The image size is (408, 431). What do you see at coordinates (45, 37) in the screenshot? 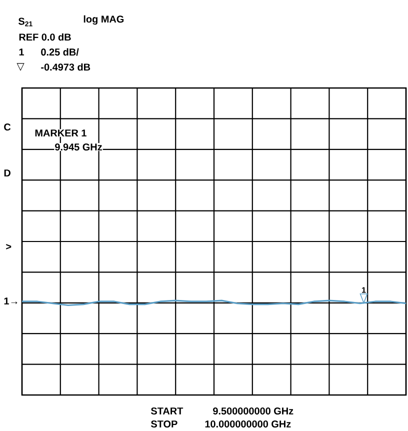
I see `text: REF 0.0 dB` at bounding box center [45, 37].